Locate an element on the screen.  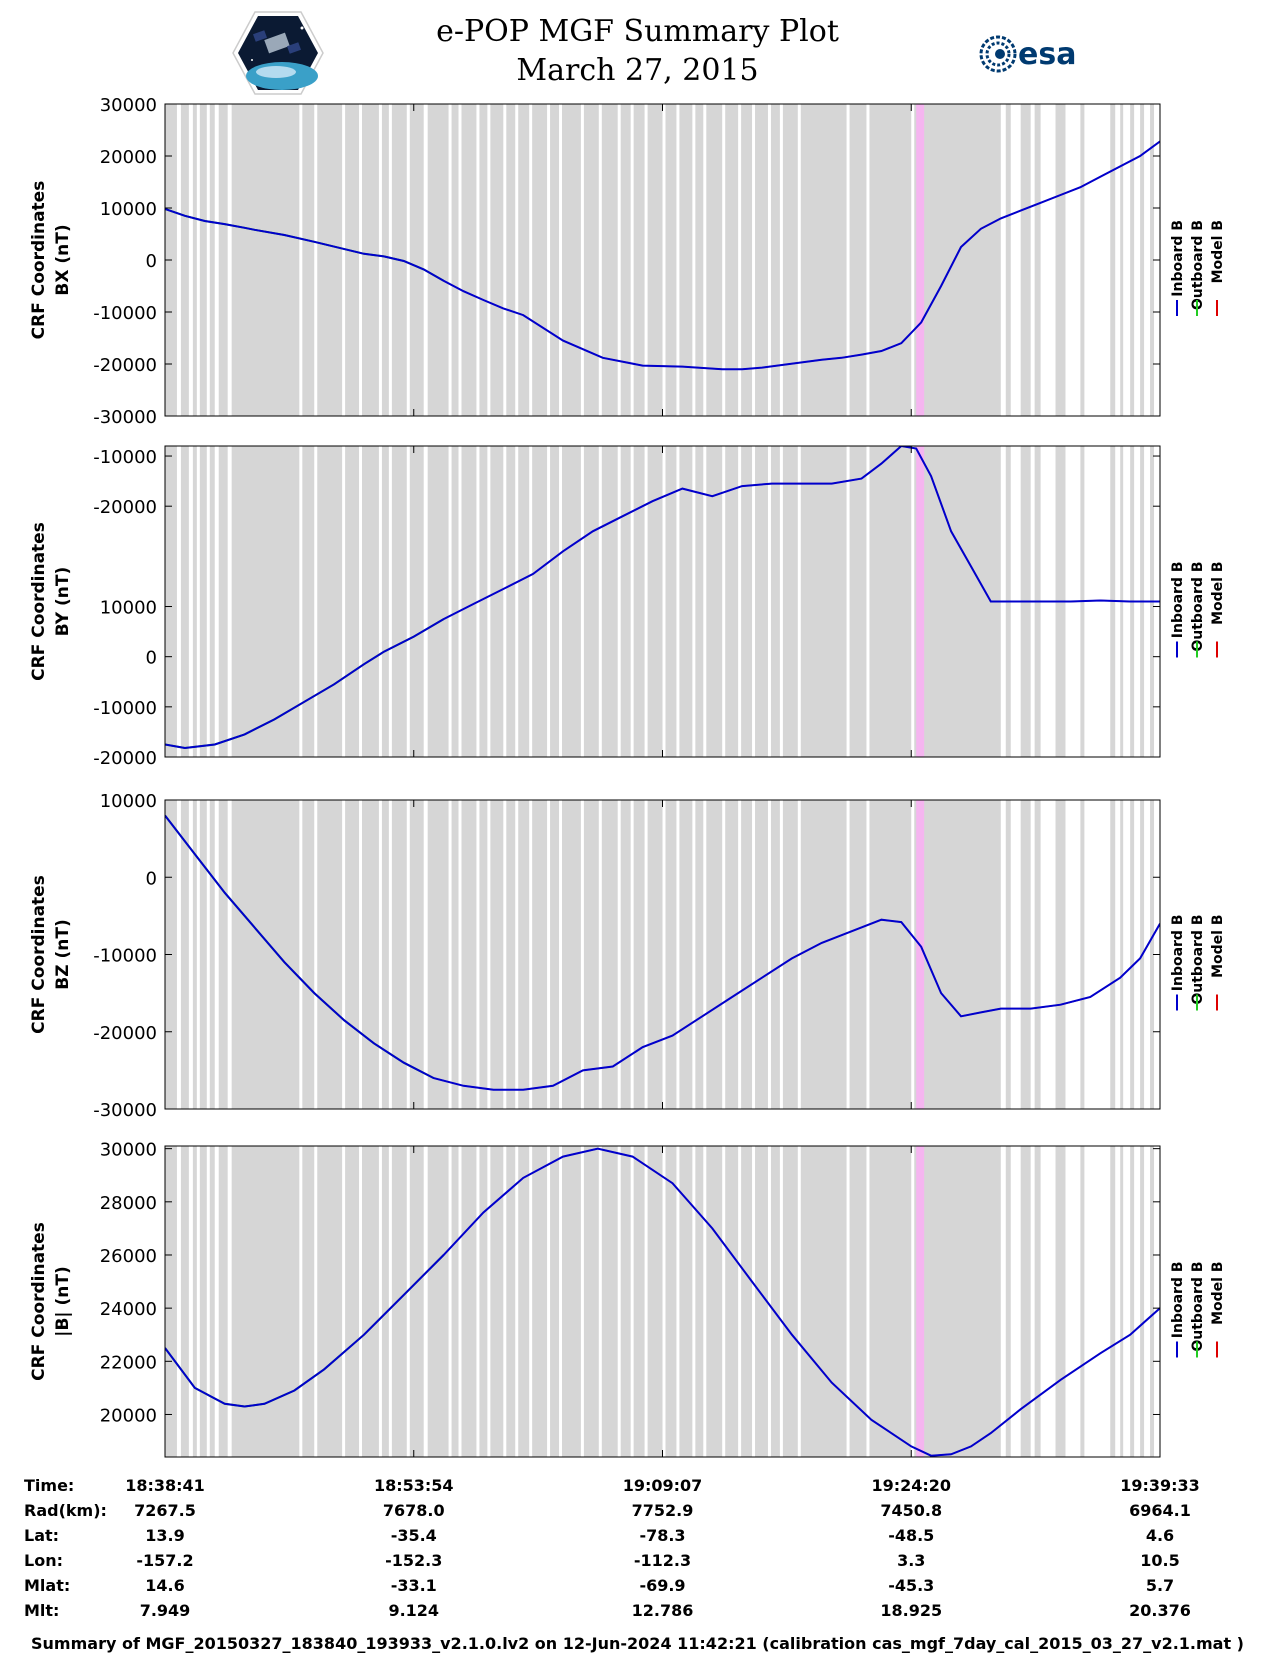
legend-label: Outboard B is located at coordinates (1198, 960).